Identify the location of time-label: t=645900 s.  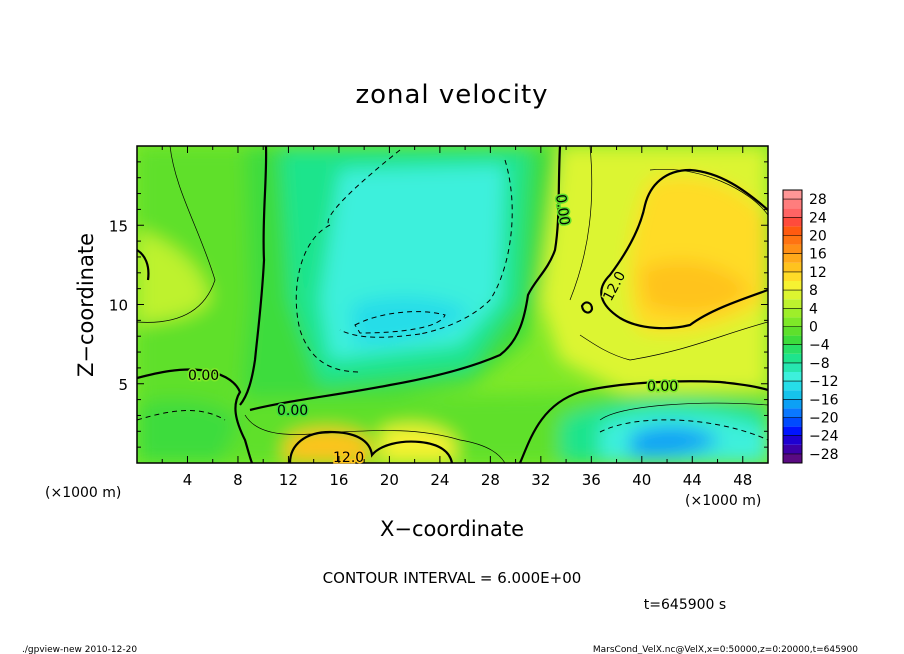
(685, 605).